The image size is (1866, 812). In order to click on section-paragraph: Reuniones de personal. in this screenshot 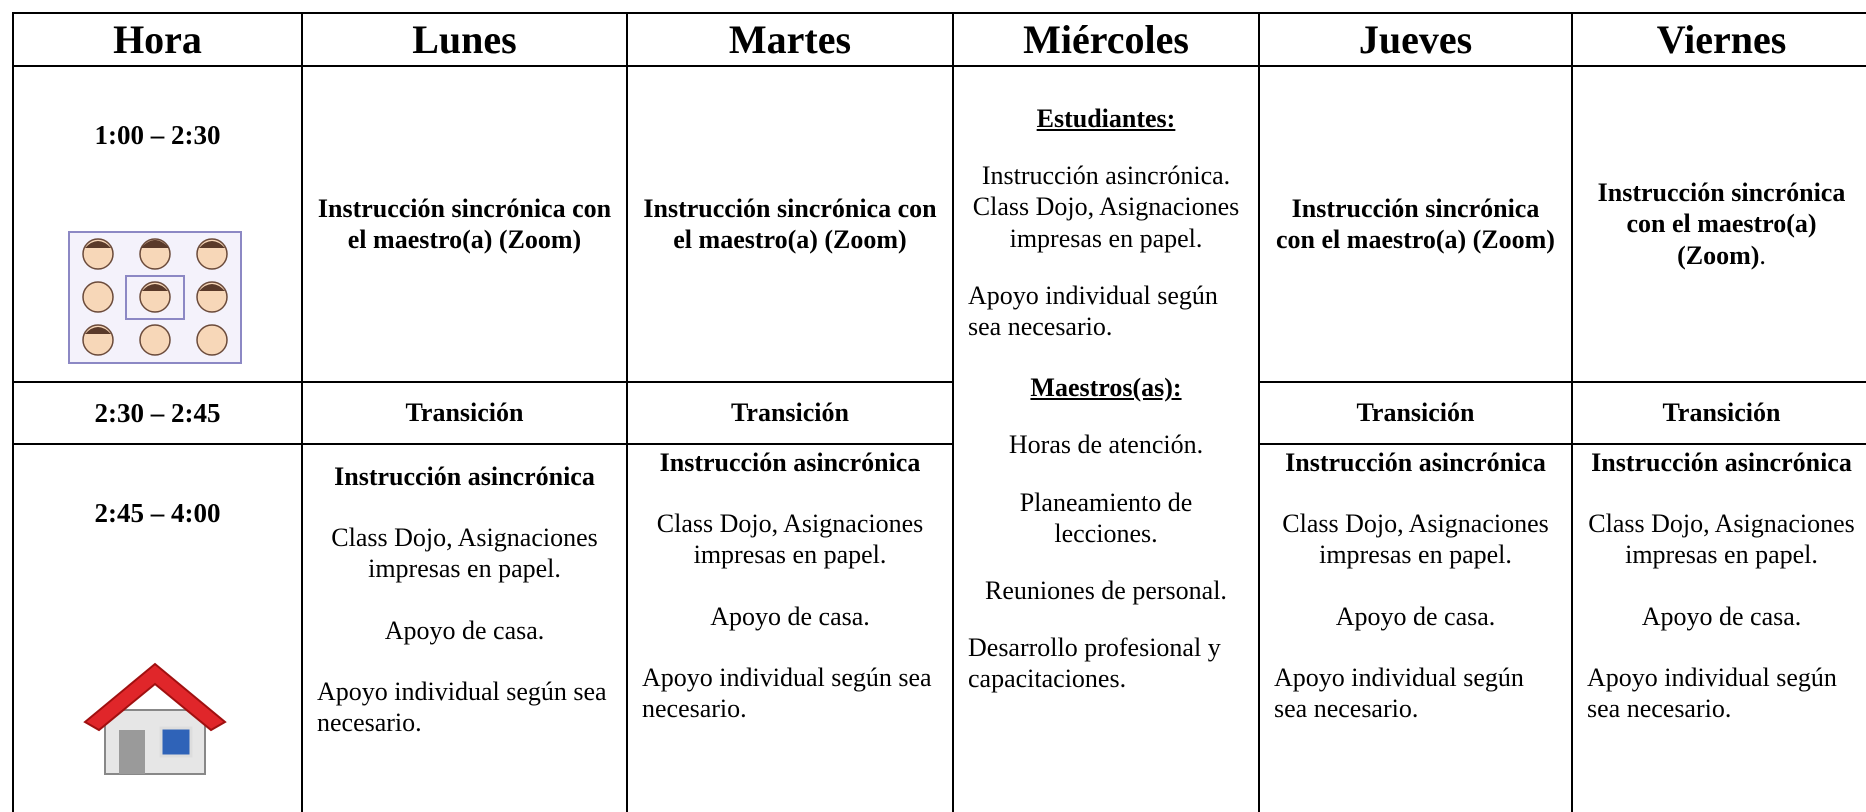, I will do `click(1106, 590)`.